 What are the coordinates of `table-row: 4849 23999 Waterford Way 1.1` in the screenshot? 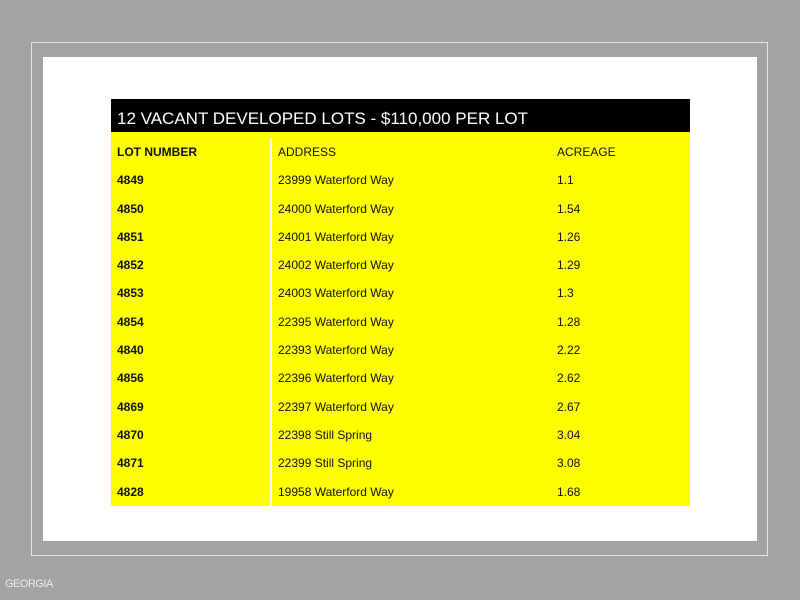 It's located at (400, 180).